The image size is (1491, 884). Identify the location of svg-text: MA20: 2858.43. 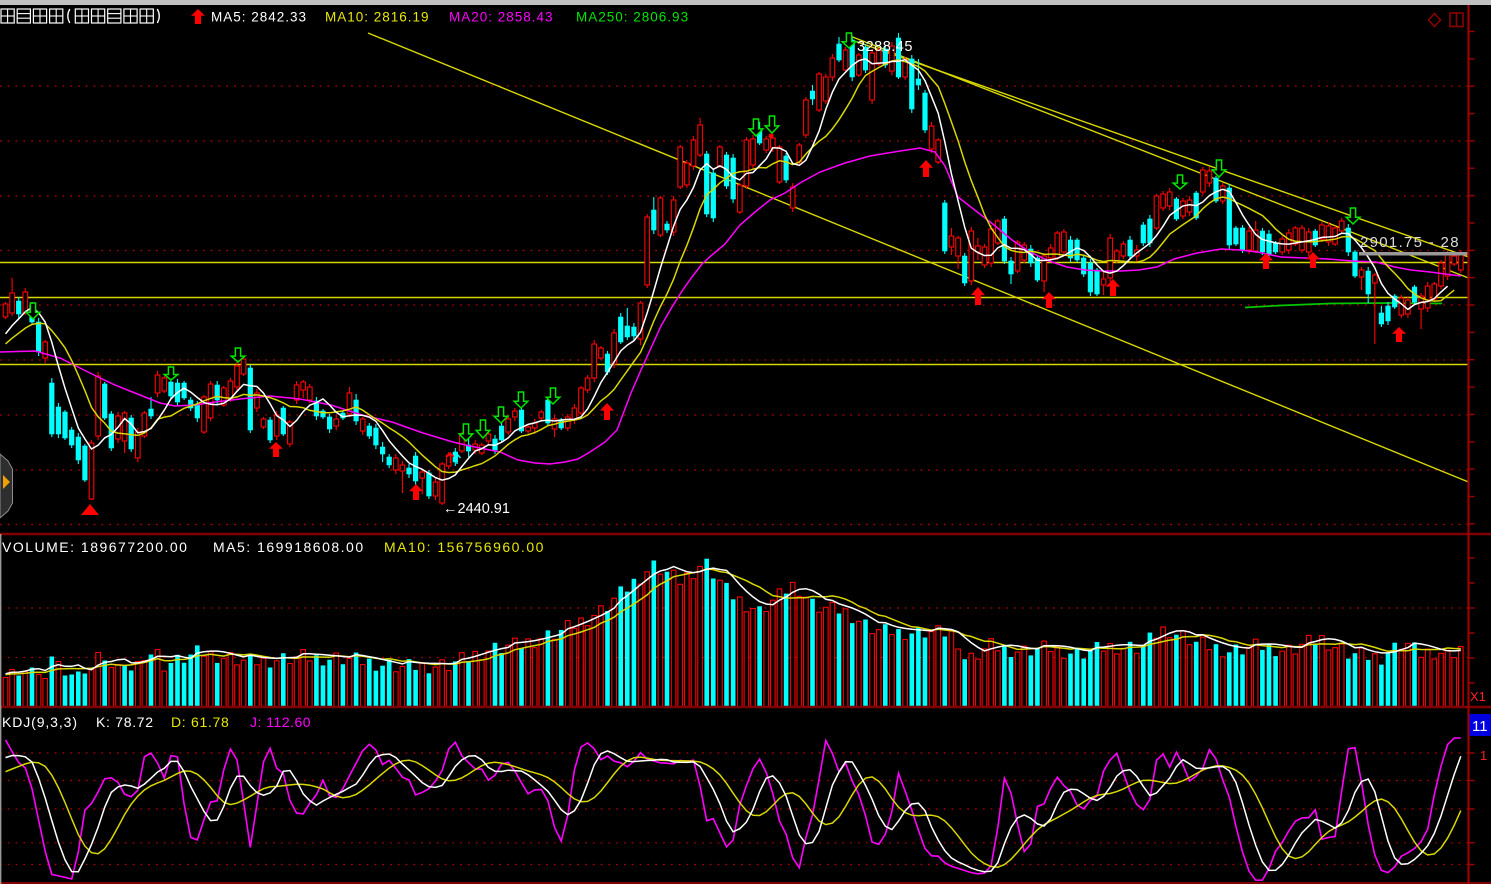
(501, 17).